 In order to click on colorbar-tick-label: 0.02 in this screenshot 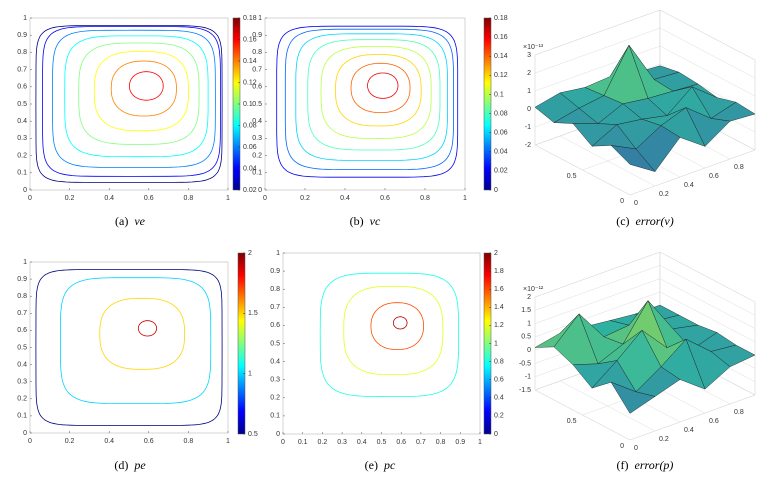, I will do `click(250, 190)`.